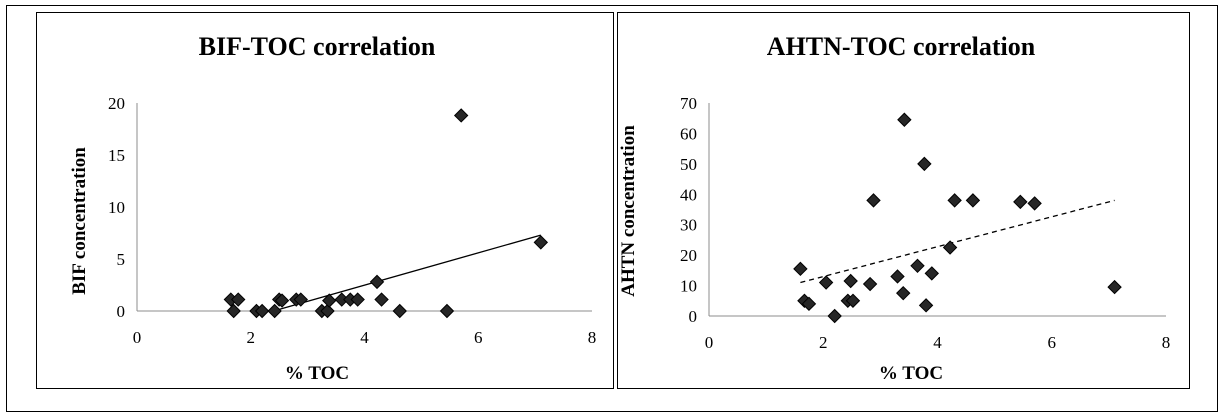 This screenshot has width=1224, height=417. Describe the element at coordinates (688, 164) in the screenshot. I see `y-tick-label: 50` at that location.